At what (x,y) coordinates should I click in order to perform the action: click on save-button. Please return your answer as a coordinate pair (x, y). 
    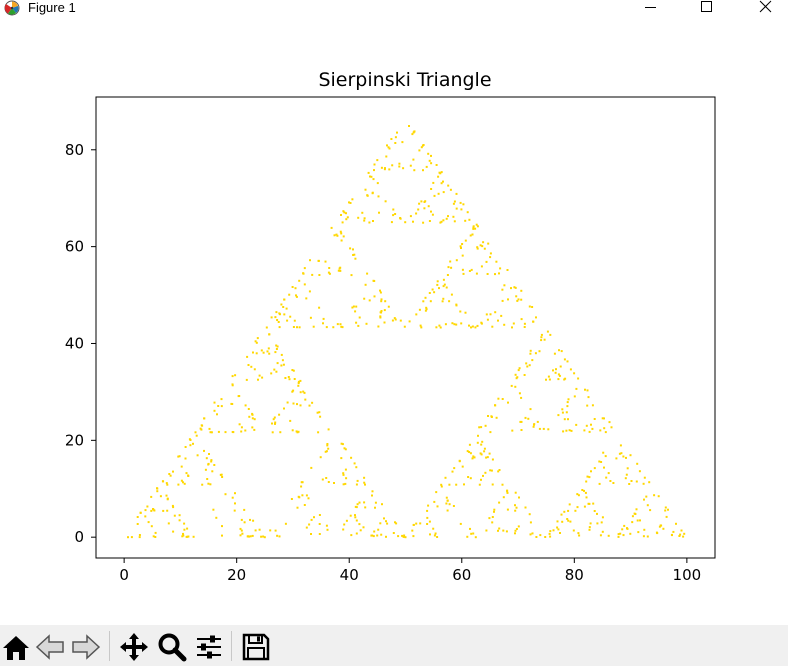
    Looking at the image, I should click on (256, 647).